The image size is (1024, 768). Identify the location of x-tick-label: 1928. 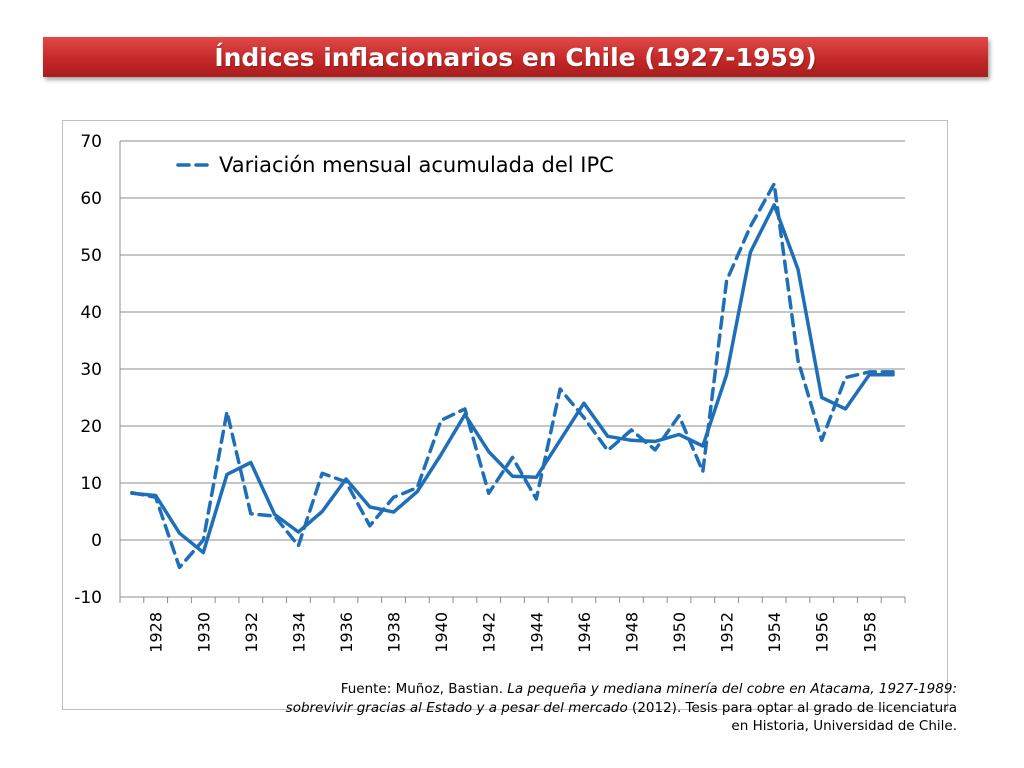
(156, 632).